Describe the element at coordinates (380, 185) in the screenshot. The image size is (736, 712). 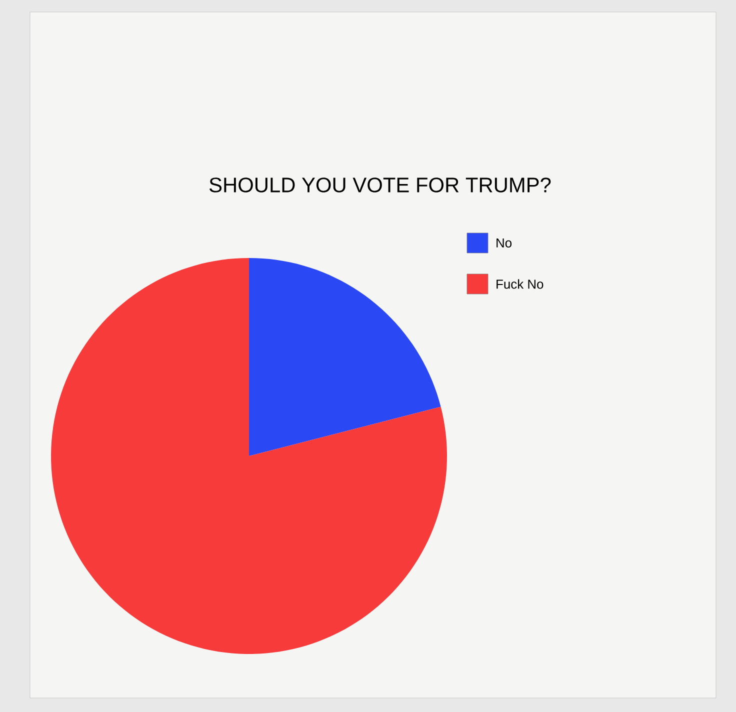
I see `chart-title: SHOULD YOU VOTE FOR TRUMP?` at that location.